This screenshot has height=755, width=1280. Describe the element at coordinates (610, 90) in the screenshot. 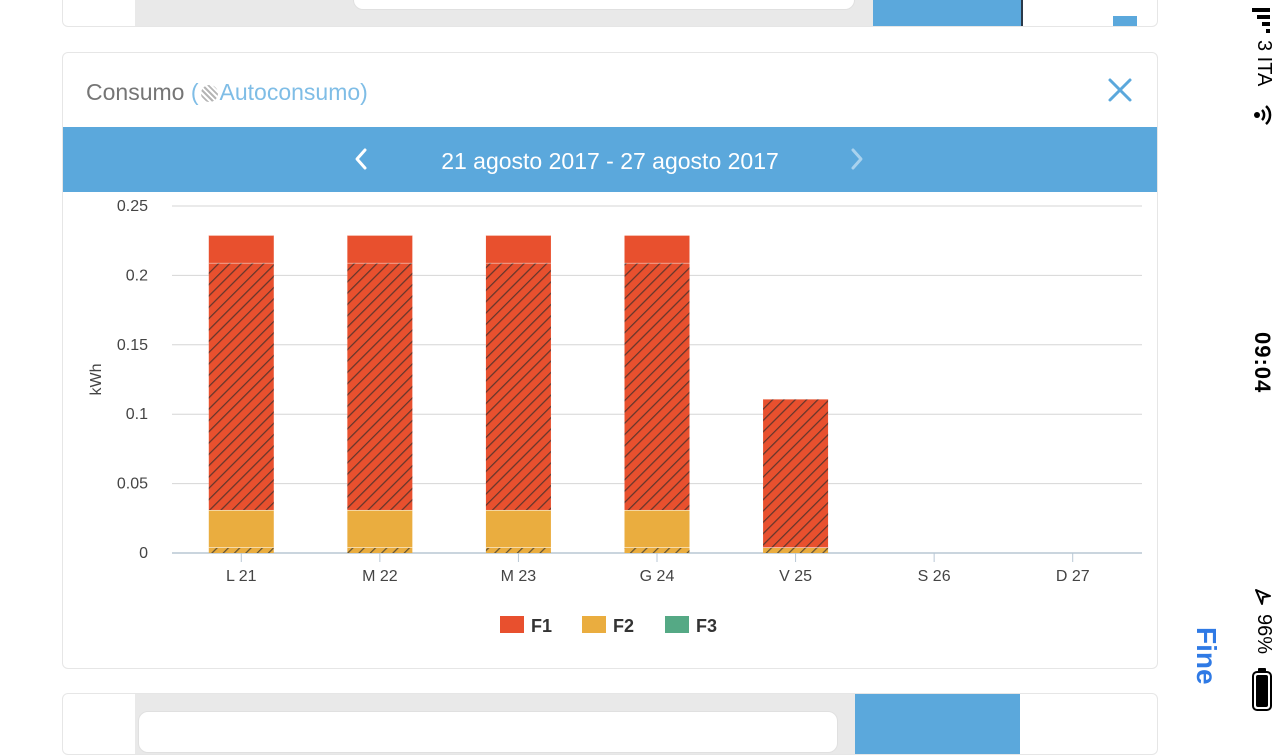

I see `card-header: Consumo ( Autoconsumo)` at that location.